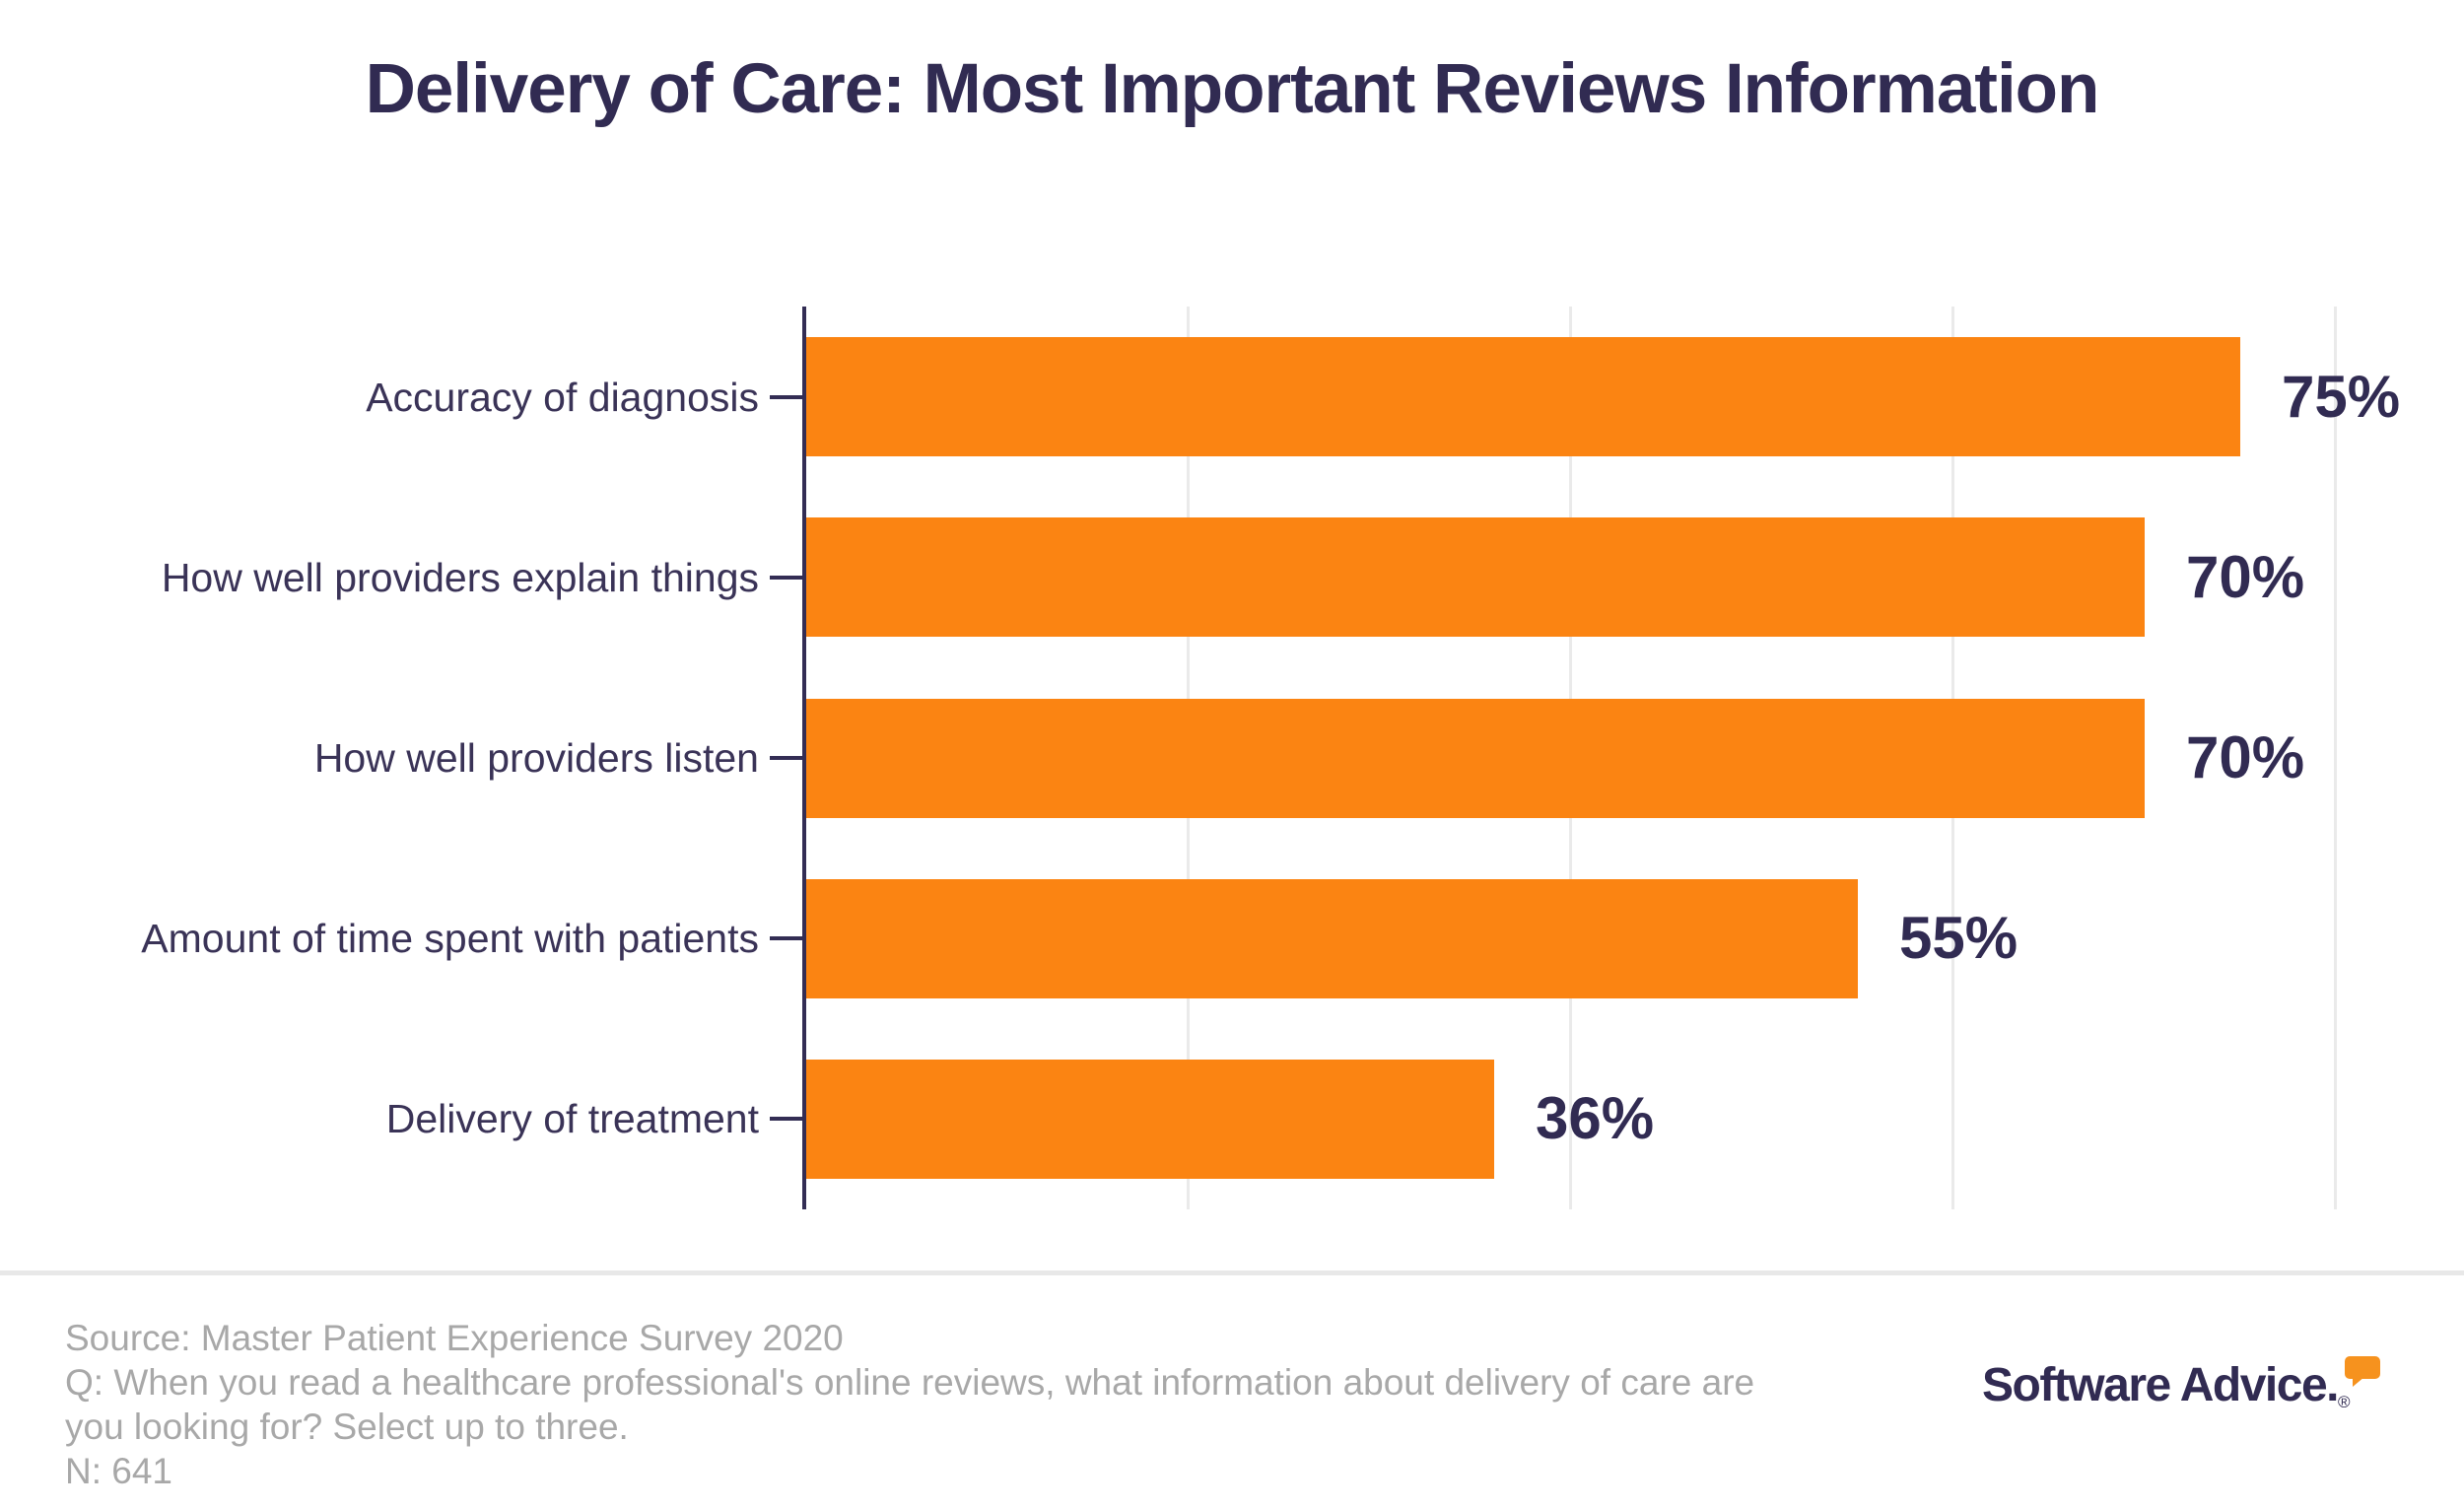 Image resolution: width=2464 pixels, height=1509 pixels. Describe the element at coordinates (119, 1471) in the screenshot. I see `sample-size-line: N: 641` at that location.